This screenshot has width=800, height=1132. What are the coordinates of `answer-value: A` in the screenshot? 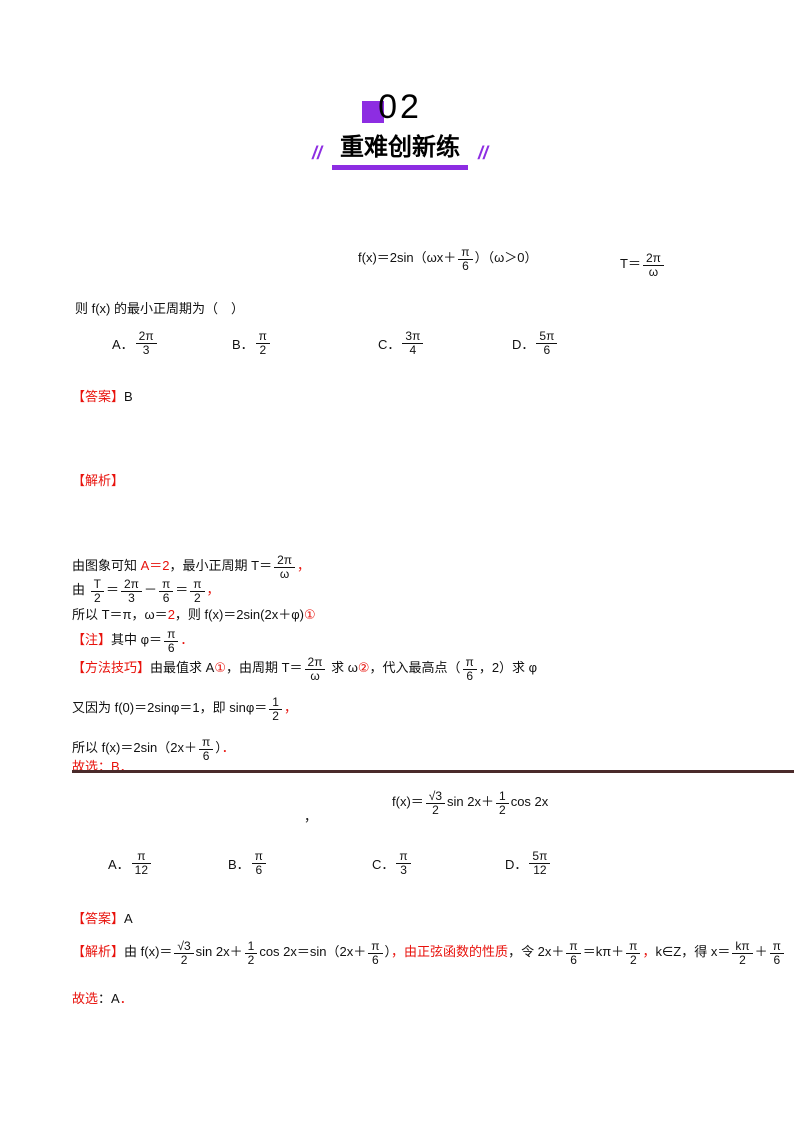 It's located at (128, 918).